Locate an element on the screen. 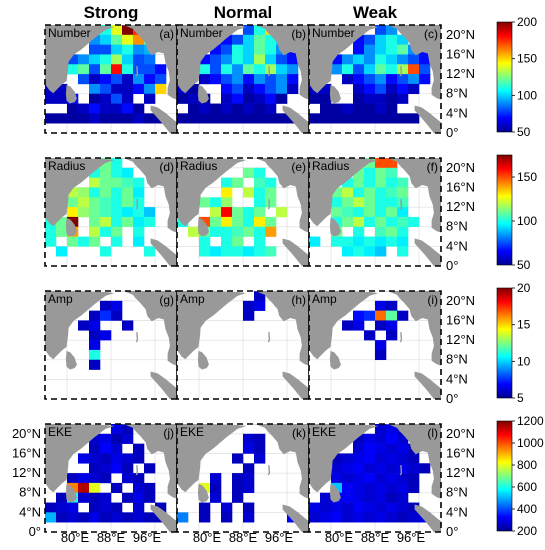  y-tick-label-right: 12°N is located at coordinates (460, 472).